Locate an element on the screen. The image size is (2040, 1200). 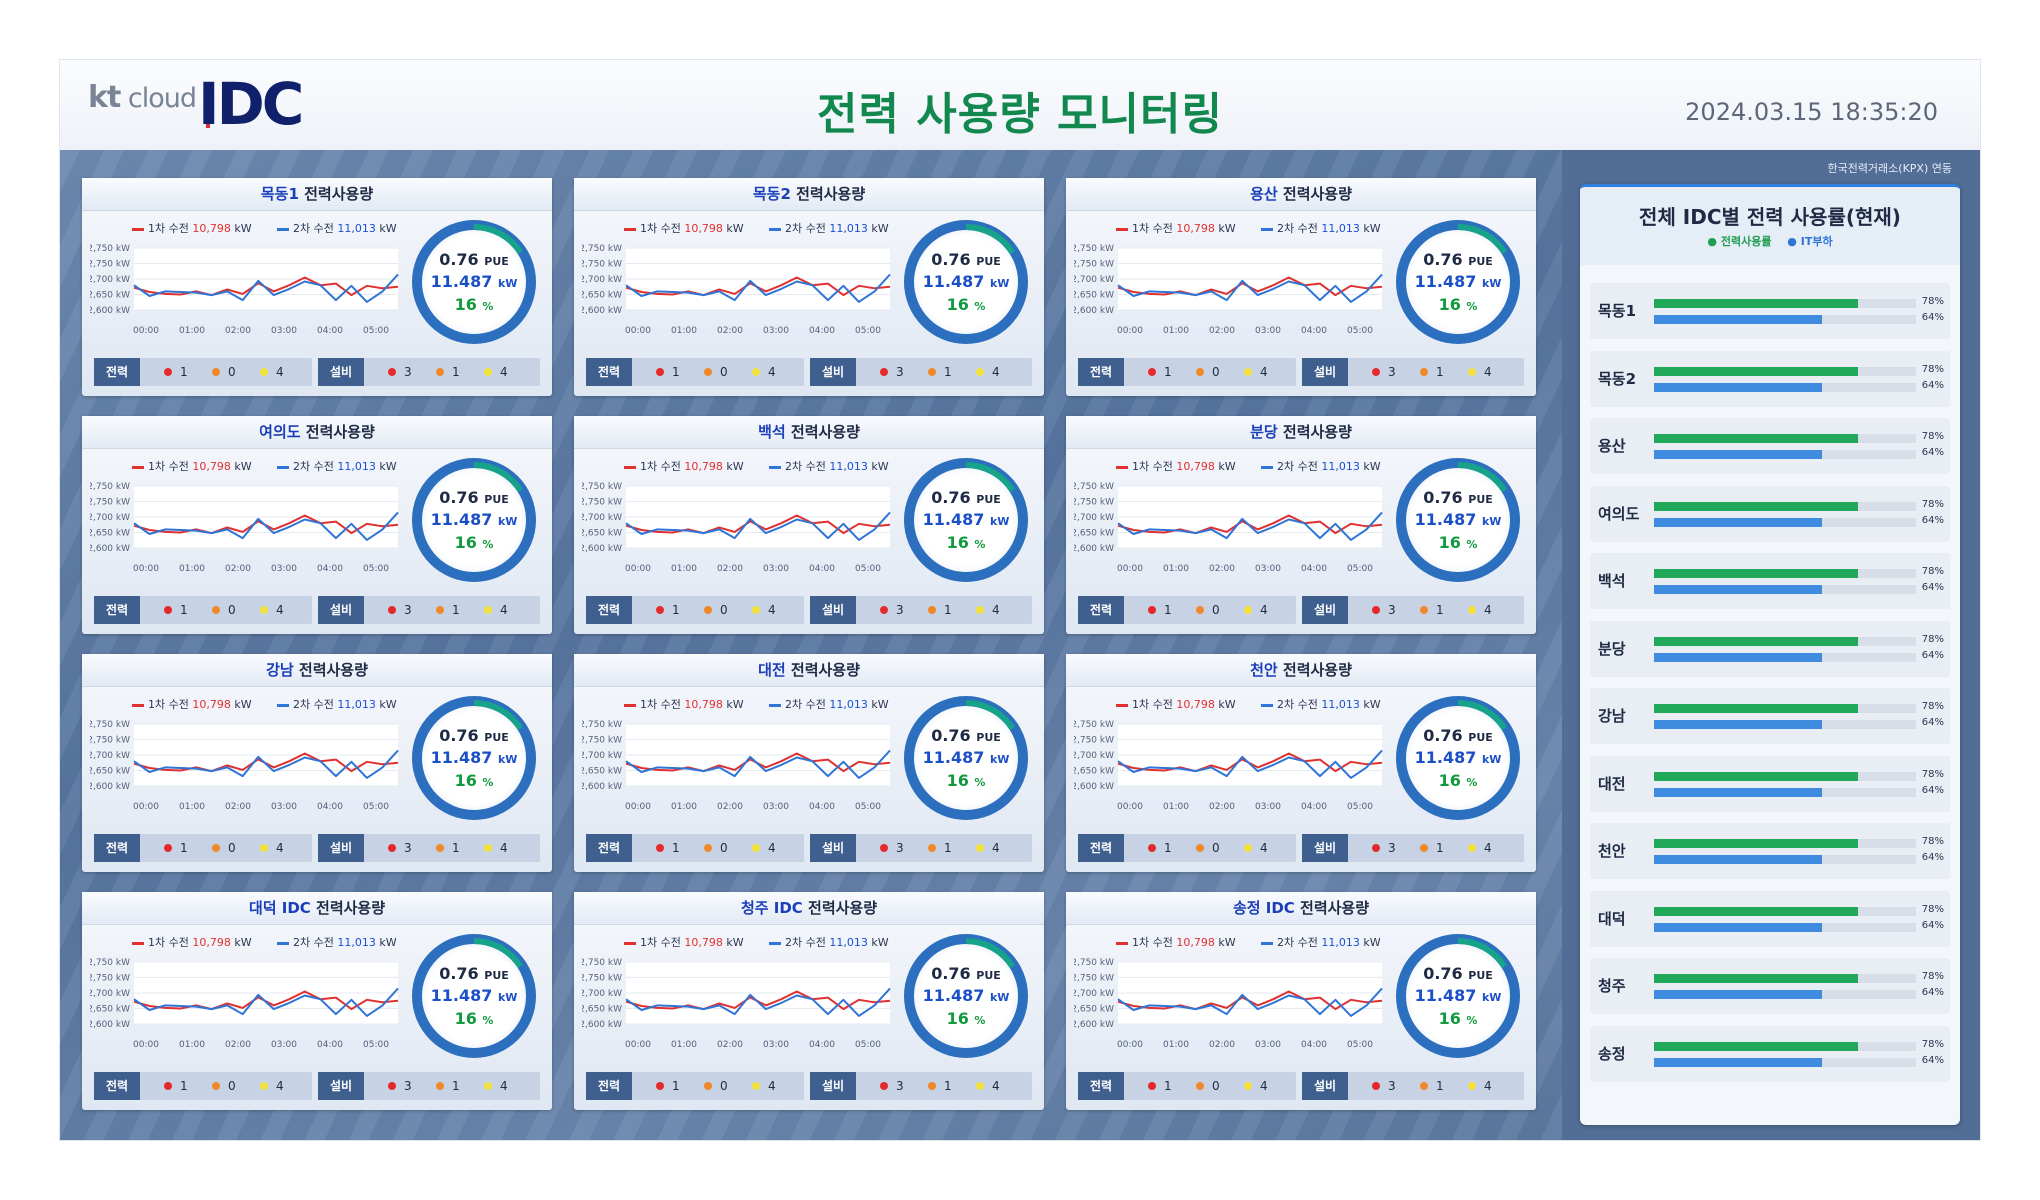
it-load-percent: 64% is located at coordinates (1932, 385).